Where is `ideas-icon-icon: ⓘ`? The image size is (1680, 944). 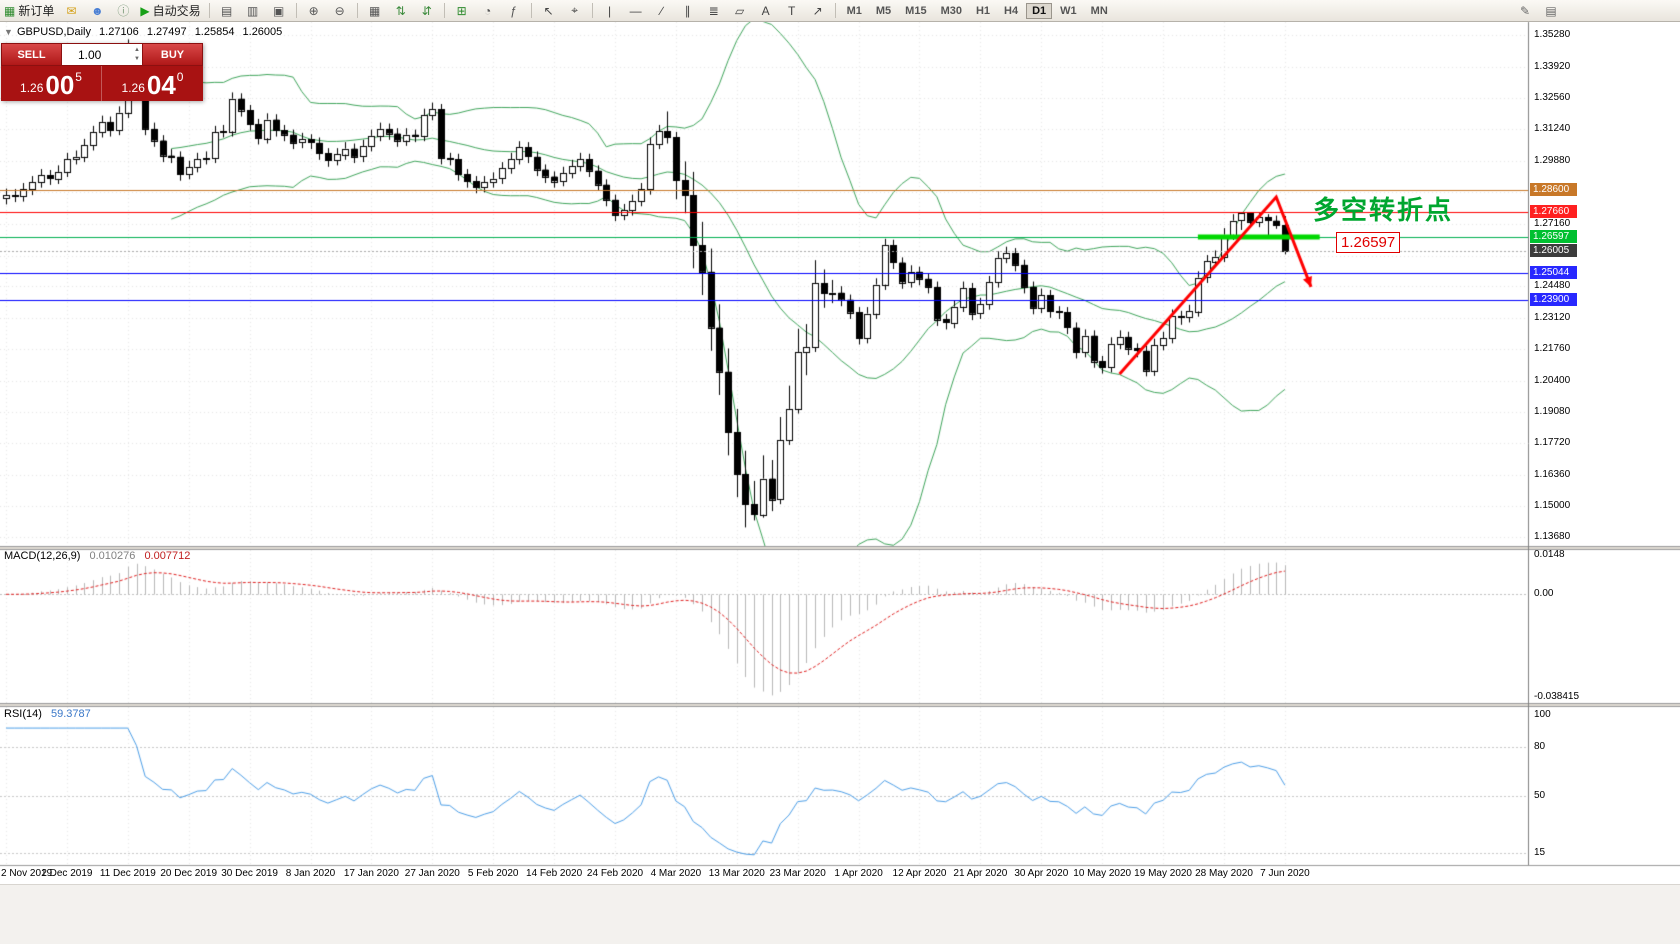
ideas-icon-icon: ⓘ is located at coordinates (123, 11).